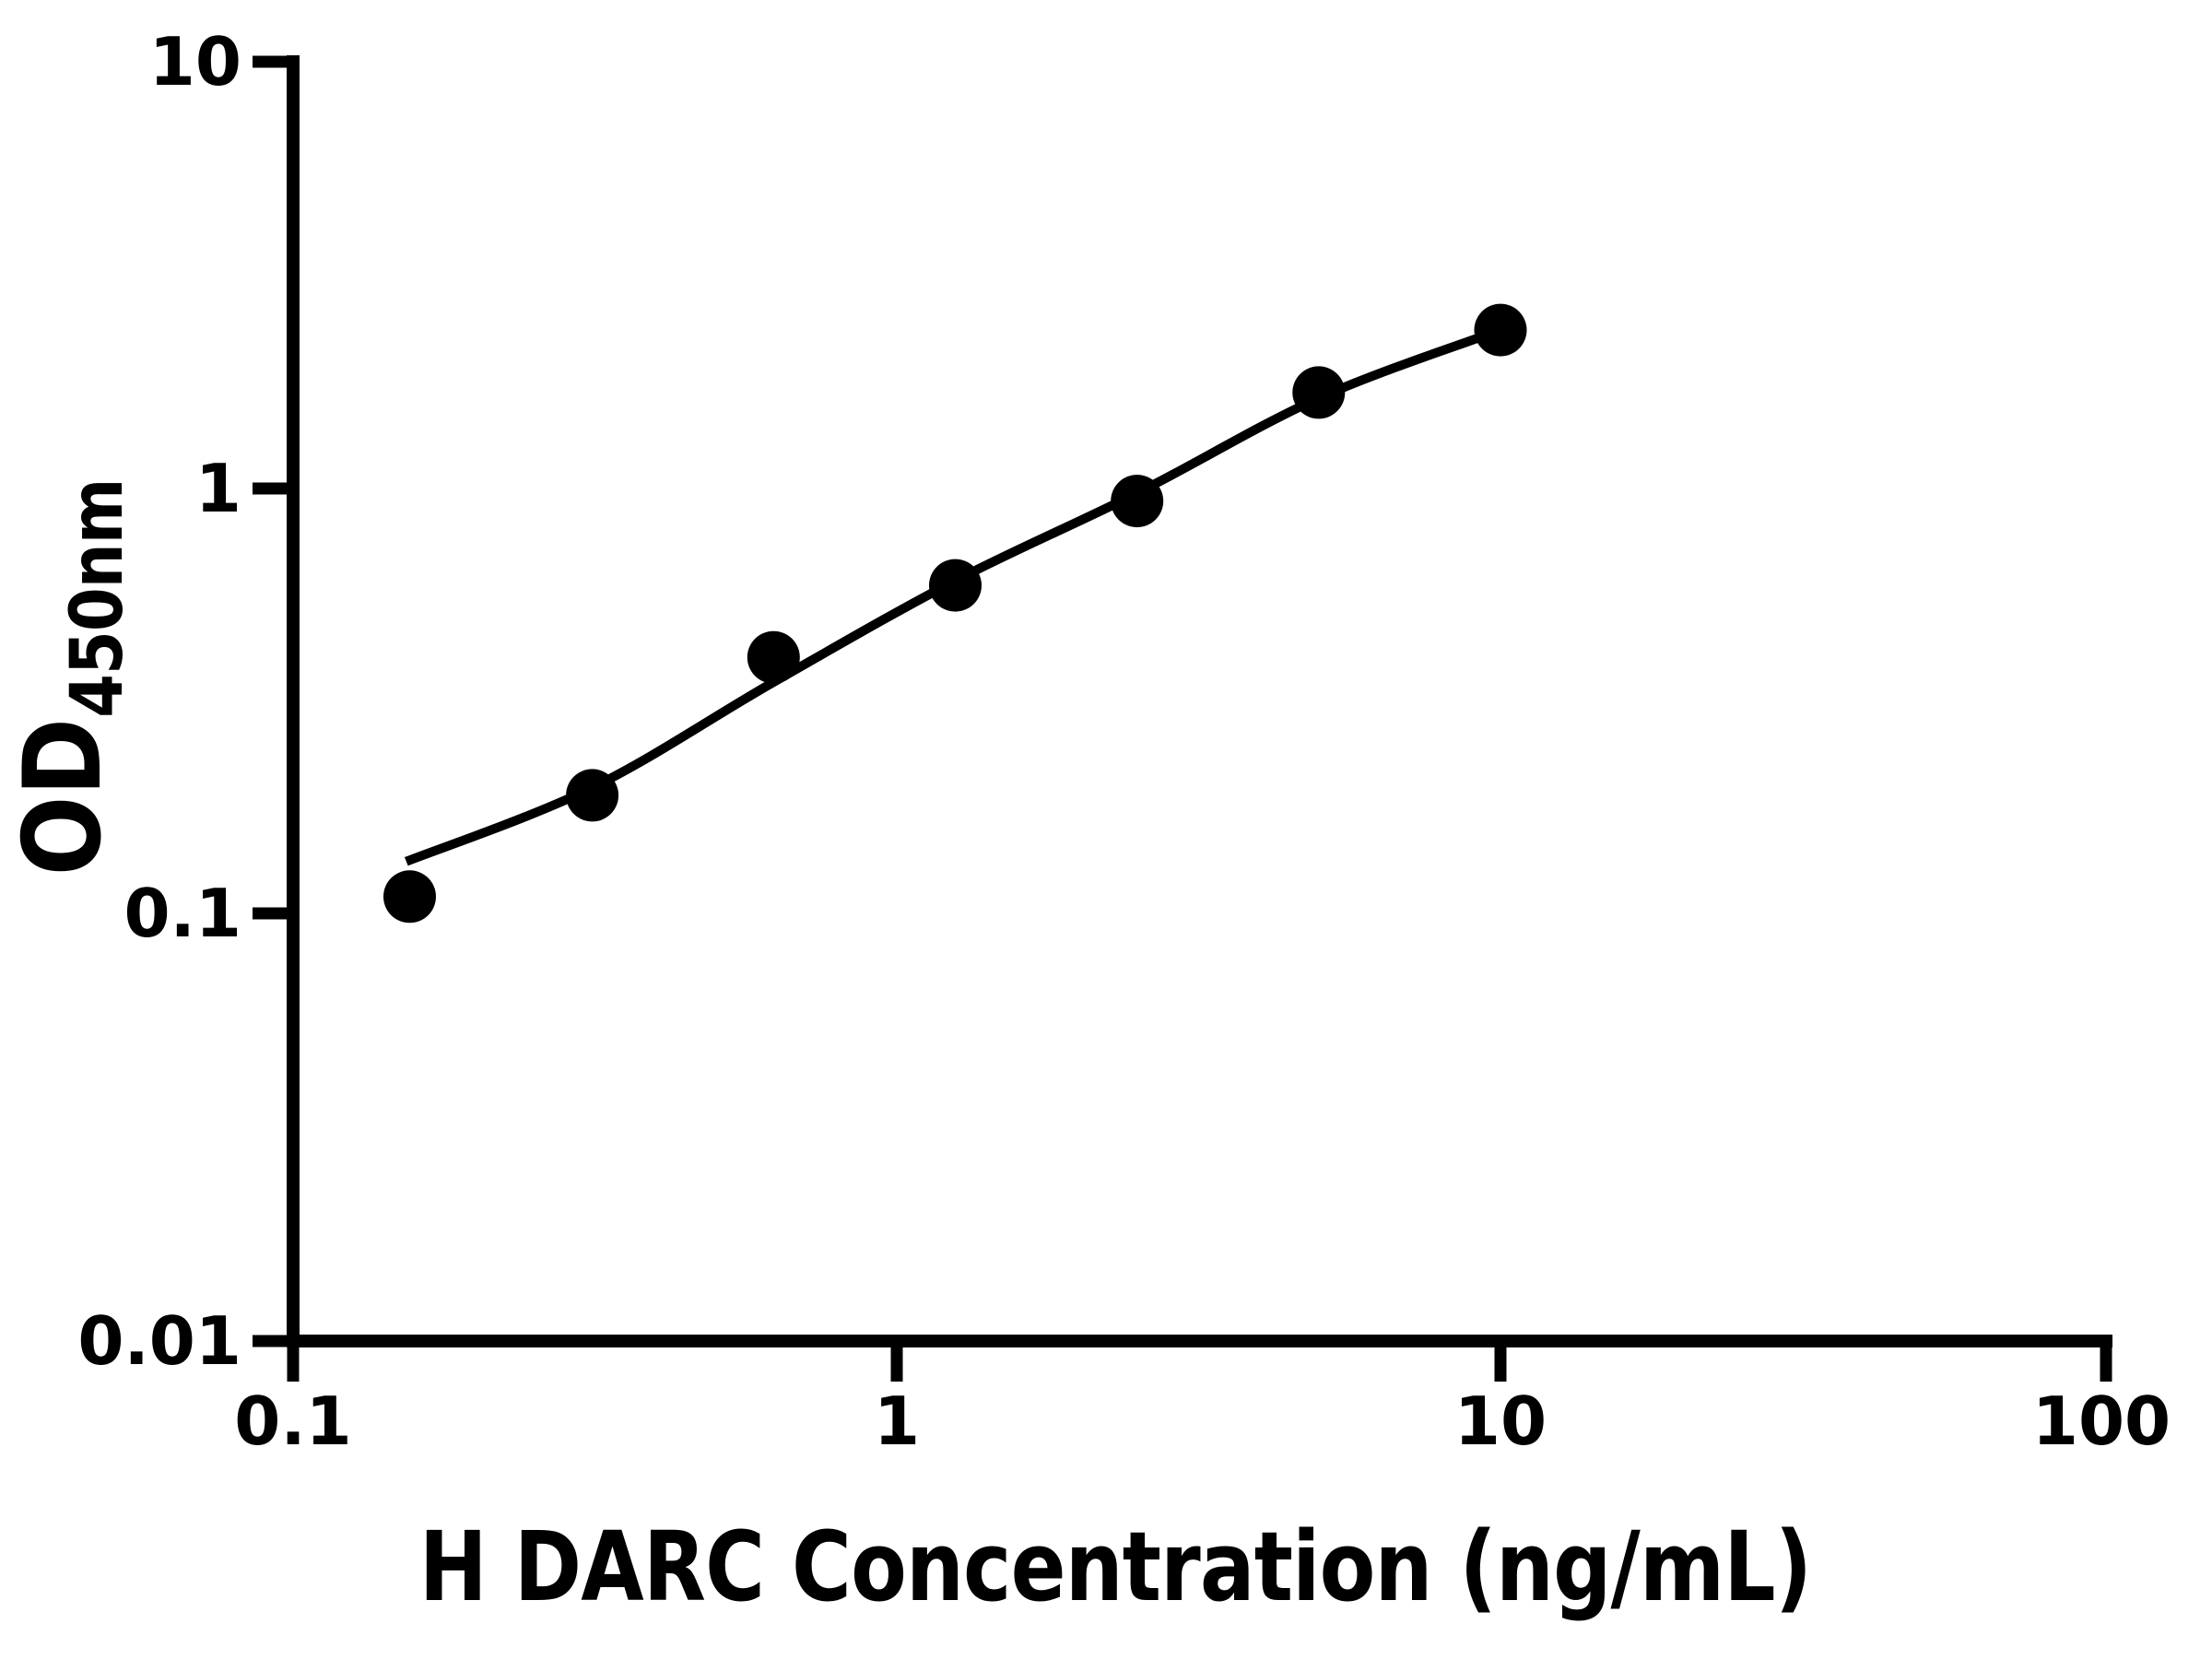 This screenshot has height=1659, width=2212. What do you see at coordinates (217, 488) in the screenshot?
I see `y-tick-label-1: 1` at bounding box center [217, 488].